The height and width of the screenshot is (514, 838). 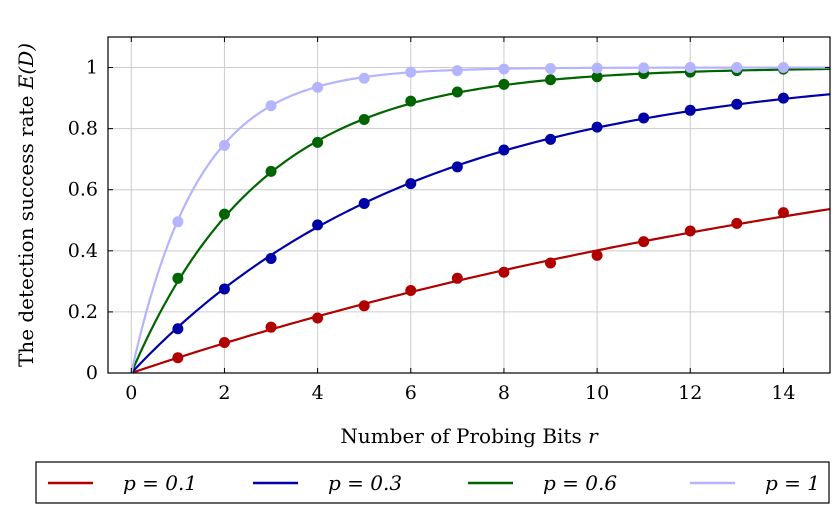 I want to click on y-tick-label: 0, so click(x=92, y=373).